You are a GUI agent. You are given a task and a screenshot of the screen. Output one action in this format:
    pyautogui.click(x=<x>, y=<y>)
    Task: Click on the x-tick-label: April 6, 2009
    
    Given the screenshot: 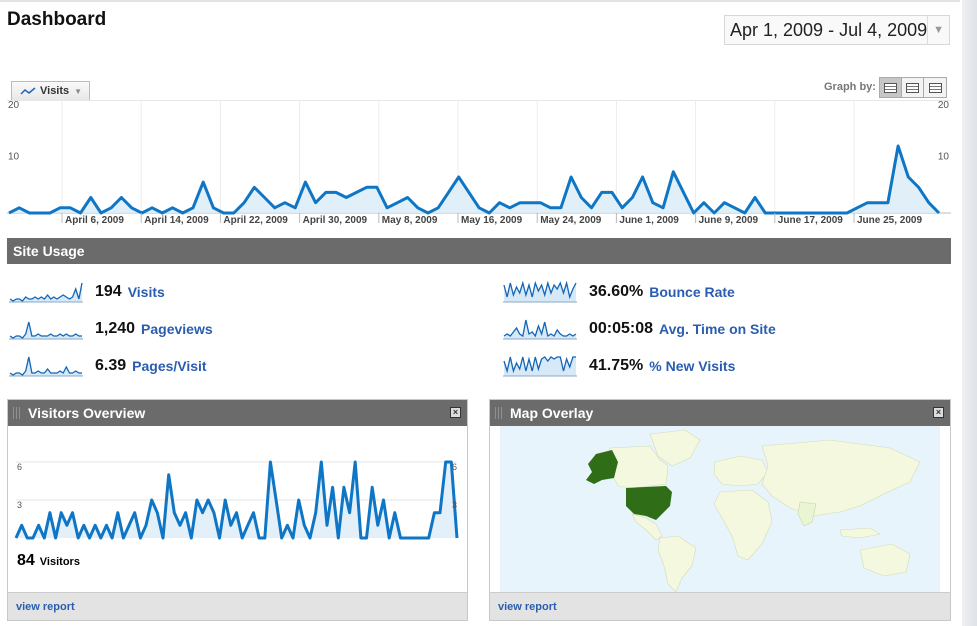 What is the action you would take?
    pyautogui.click(x=94, y=220)
    